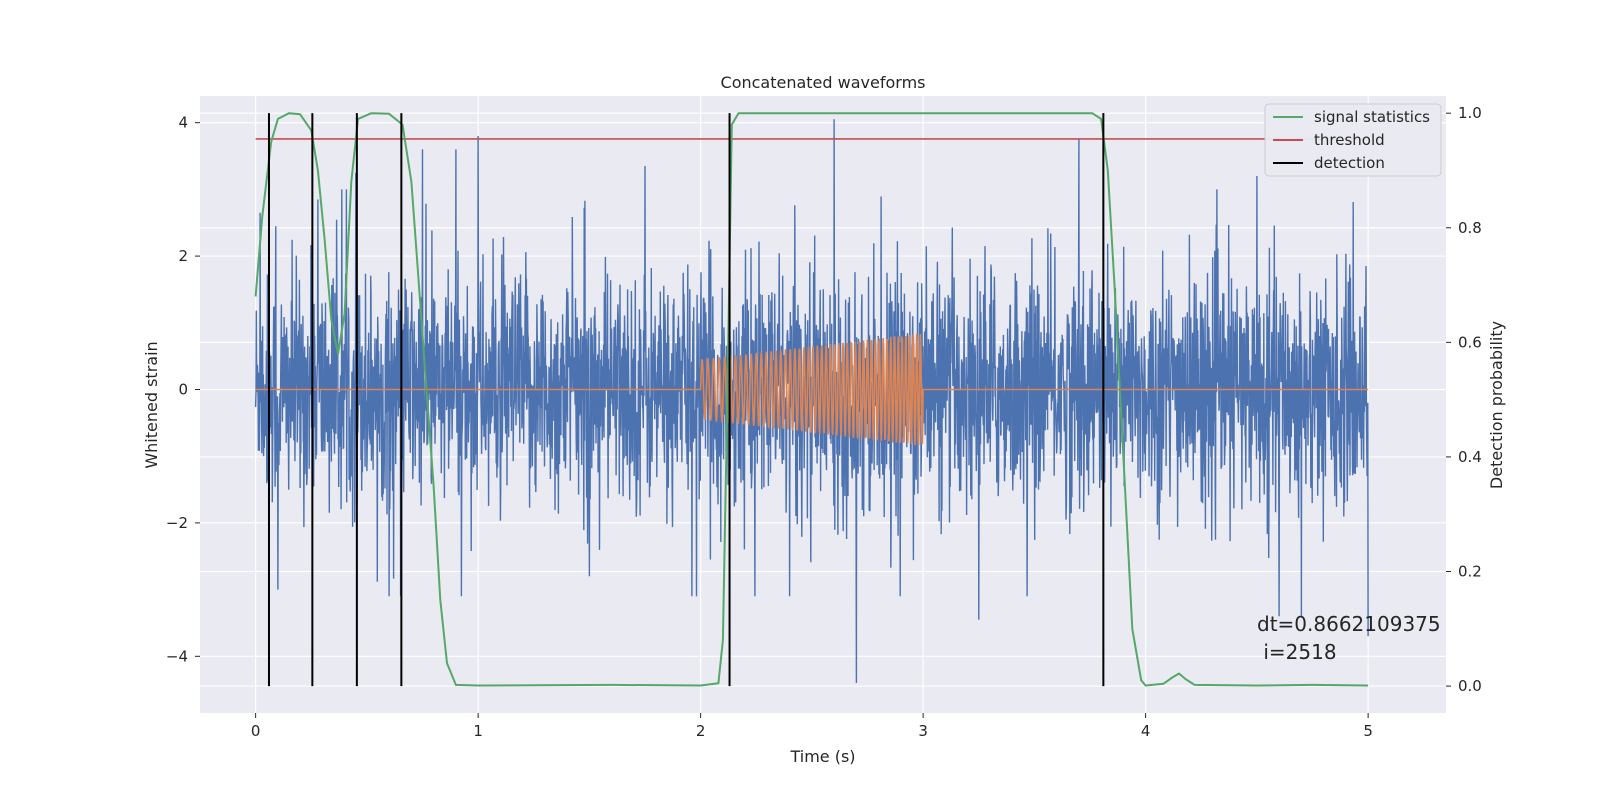  What do you see at coordinates (923, 731) in the screenshot?
I see `x-tick-label: 3` at bounding box center [923, 731].